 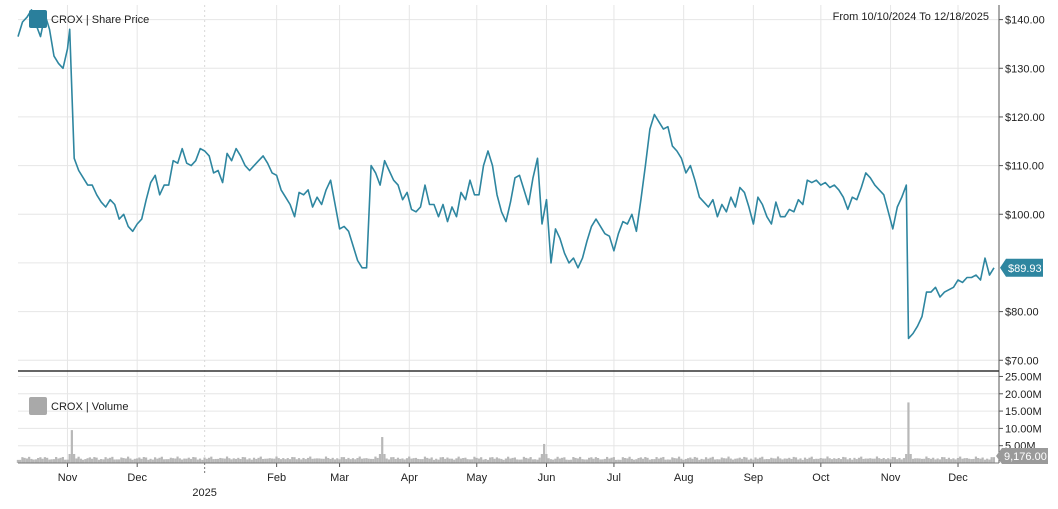 I want to click on x-tick-label: Jun, so click(x=547, y=478).